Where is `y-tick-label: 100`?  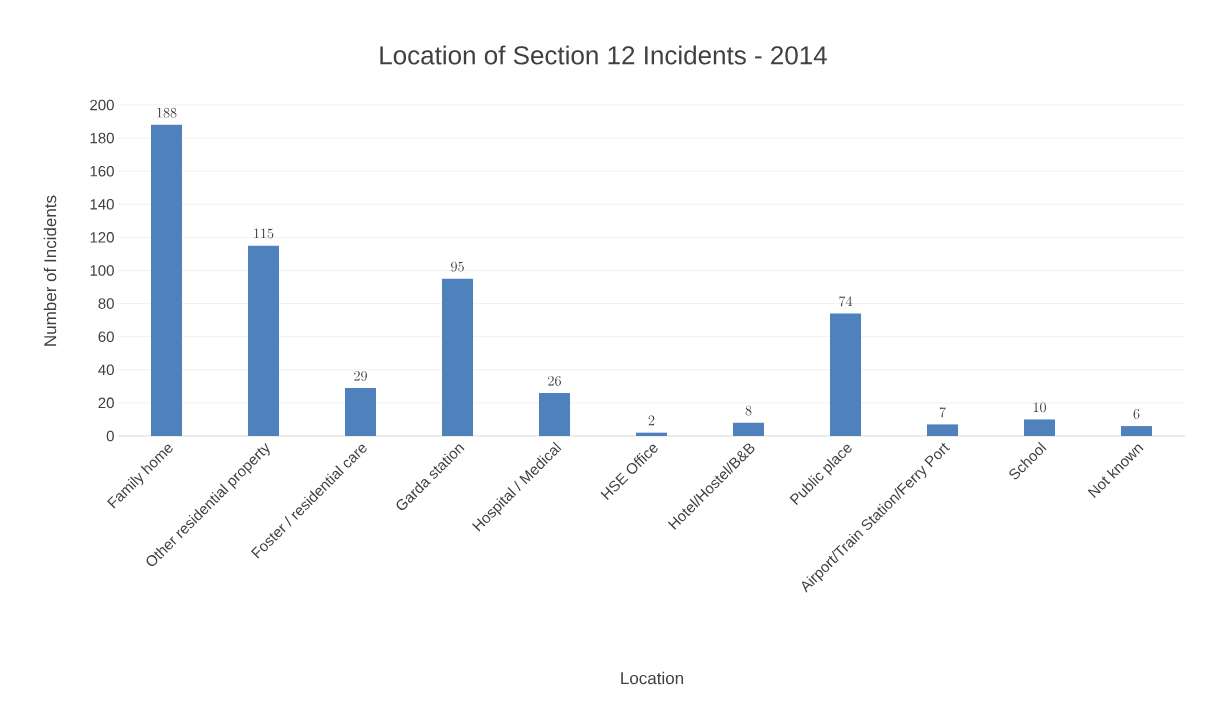 y-tick-label: 100 is located at coordinates (102, 270).